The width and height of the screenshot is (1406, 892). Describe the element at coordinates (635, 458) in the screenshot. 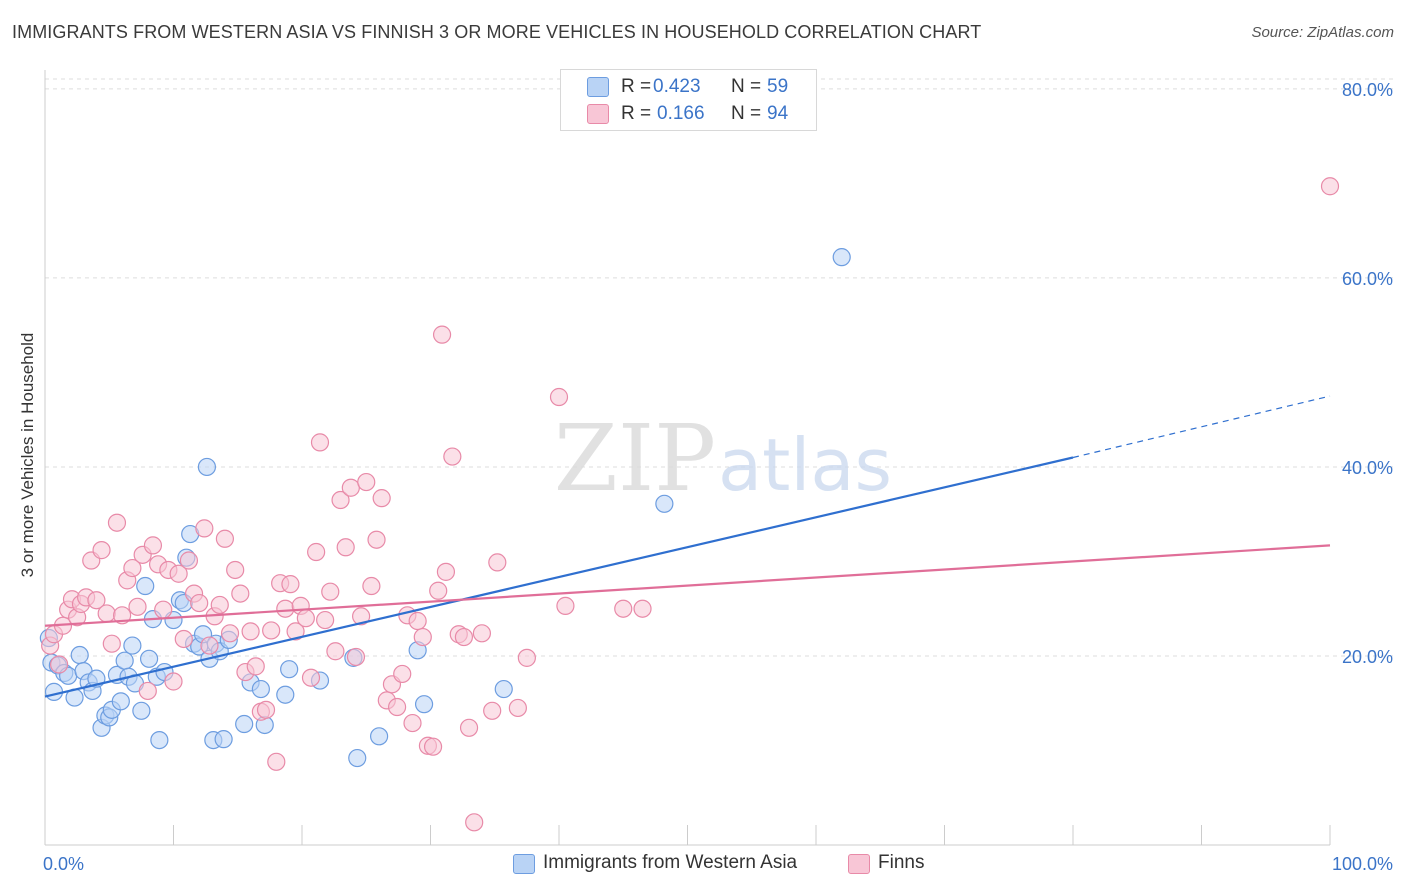

I see `watermark-zip: ZIP` at that location.